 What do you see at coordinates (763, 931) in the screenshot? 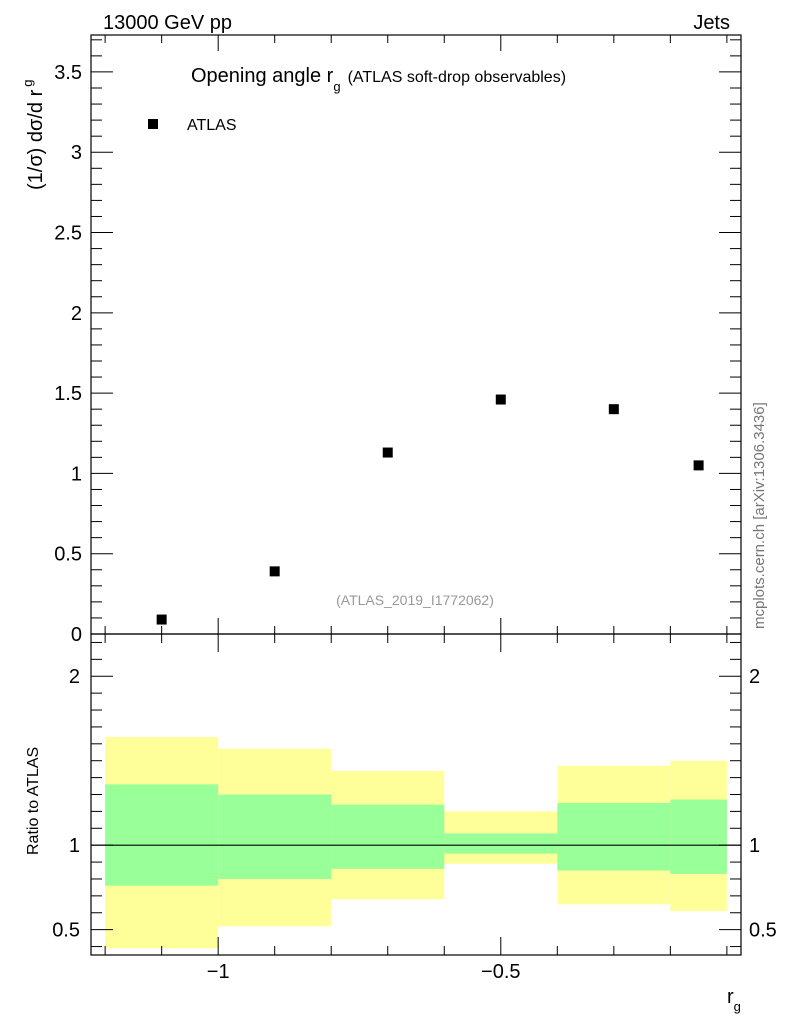
I see `ratio-y-tick-label-right: 0.5` at bounding box center [763, 931].